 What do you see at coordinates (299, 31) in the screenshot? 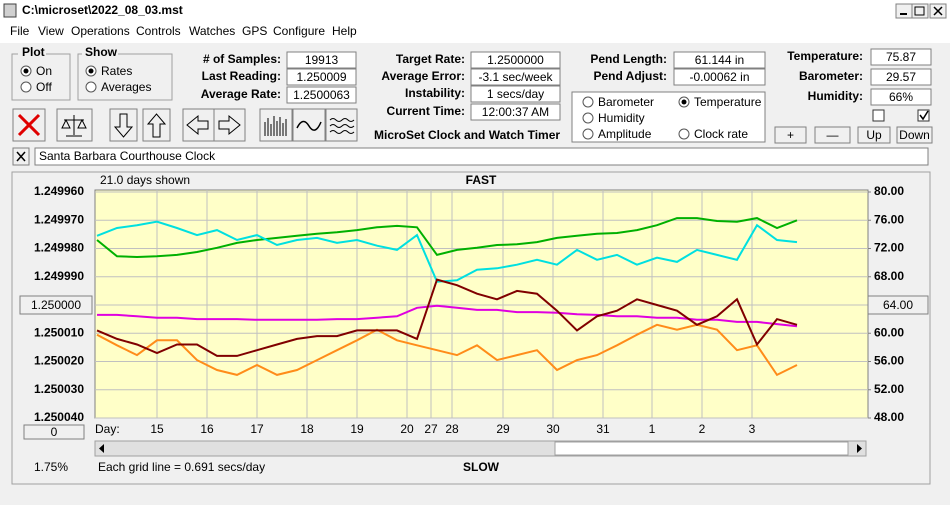
I see `menu-item: Configure` at bounding box center [299, 31].